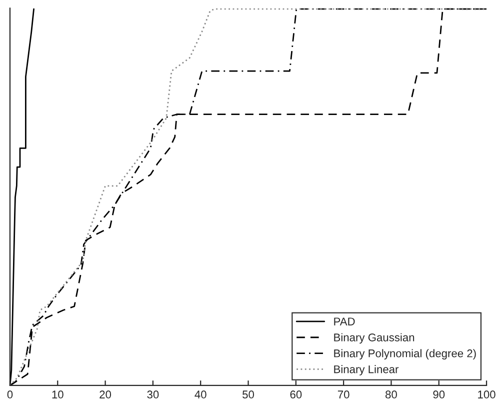  I want to click on x-tick-label: 70, so click(344, 394).